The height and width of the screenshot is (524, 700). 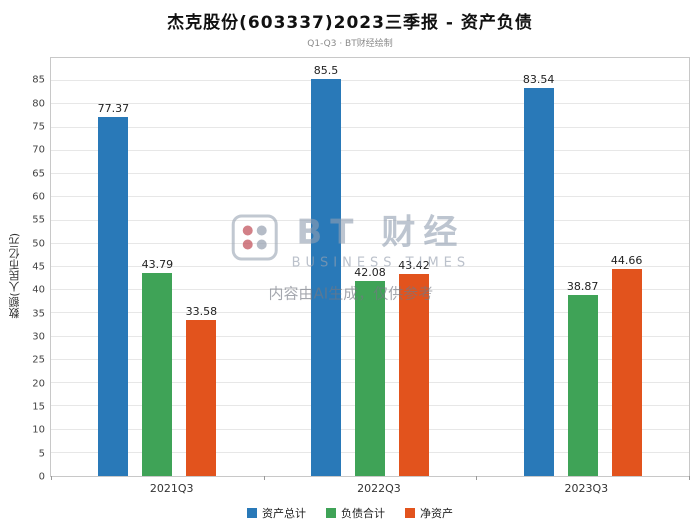 What do you see at coordinates (414, 367) in the screenshot?
I see `bar-净资产-2022Q3: 43.42` at bounding box center [414, 367].